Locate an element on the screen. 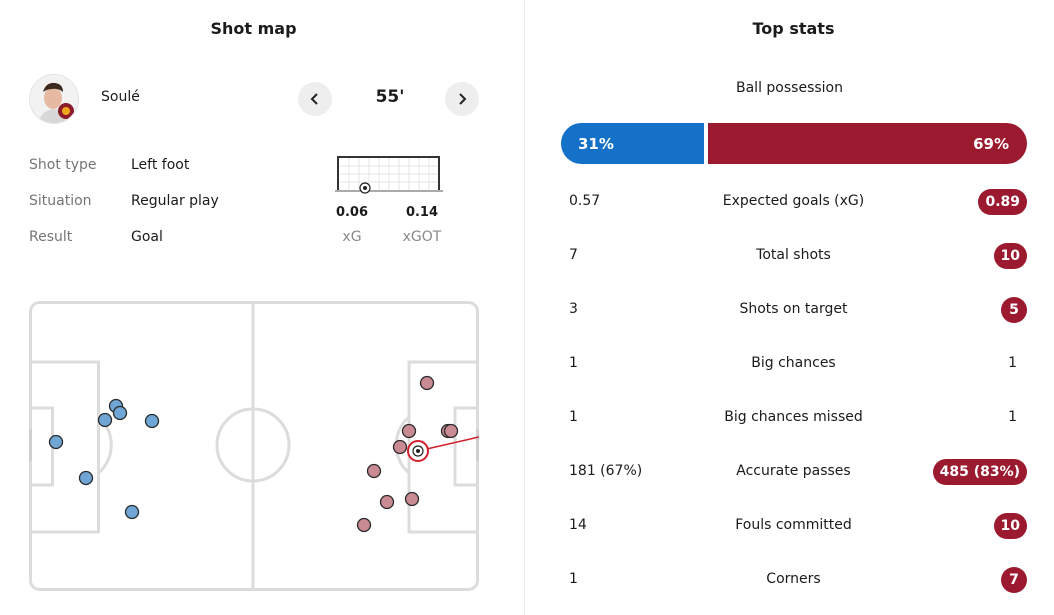 Image resolution: width=1054 pixels, height=615 pixels. stat-home-value: 7 is located at coordinates (573, 255).